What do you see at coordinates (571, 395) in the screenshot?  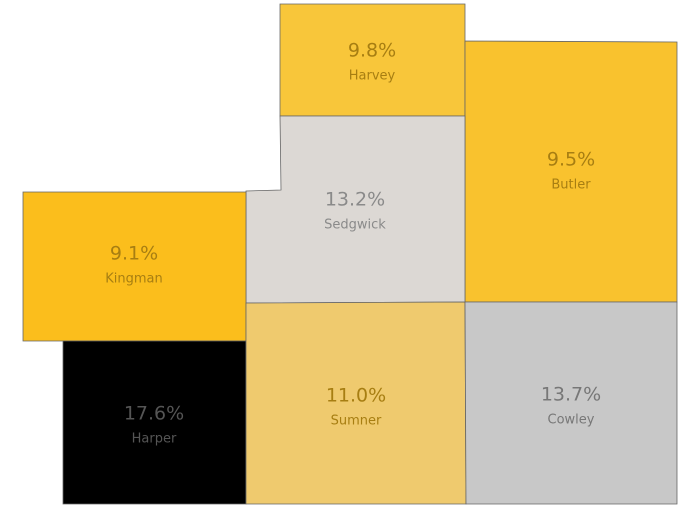 I see `county-value: 13.7%` at bounding box center [571, 395].